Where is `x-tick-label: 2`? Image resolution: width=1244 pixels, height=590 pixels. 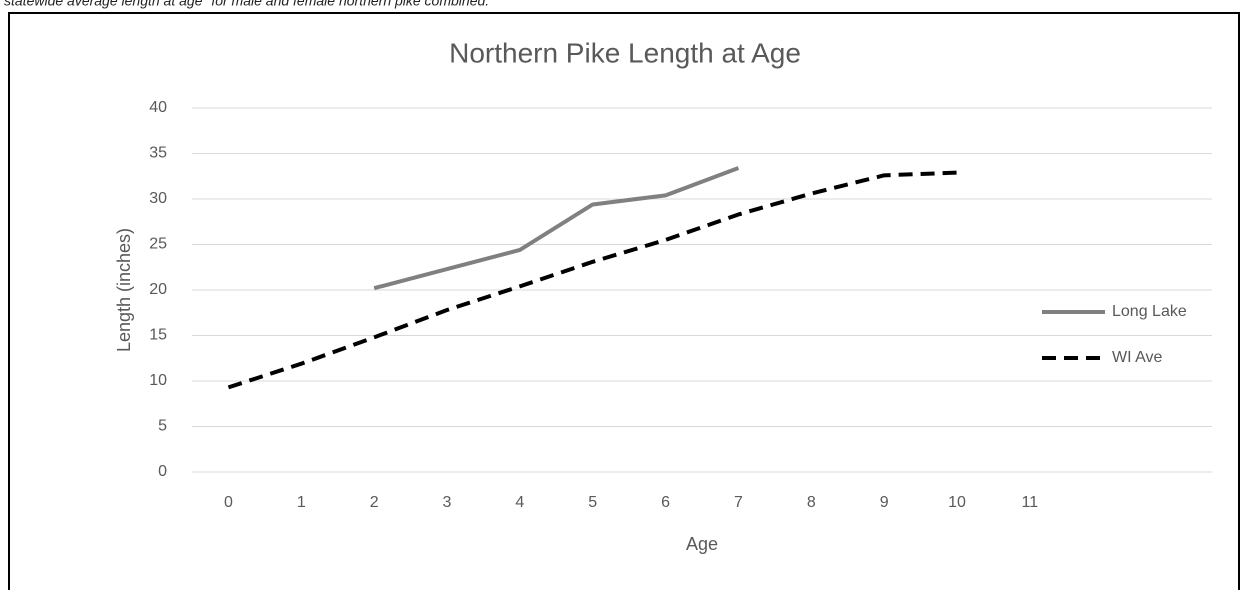 x-tick-label: 2 is located at coordinates (374, 502).